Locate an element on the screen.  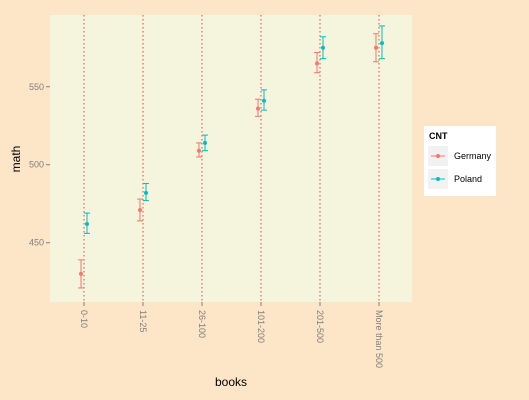
y-tick-label: 500 is located at coordinates (36, 165).